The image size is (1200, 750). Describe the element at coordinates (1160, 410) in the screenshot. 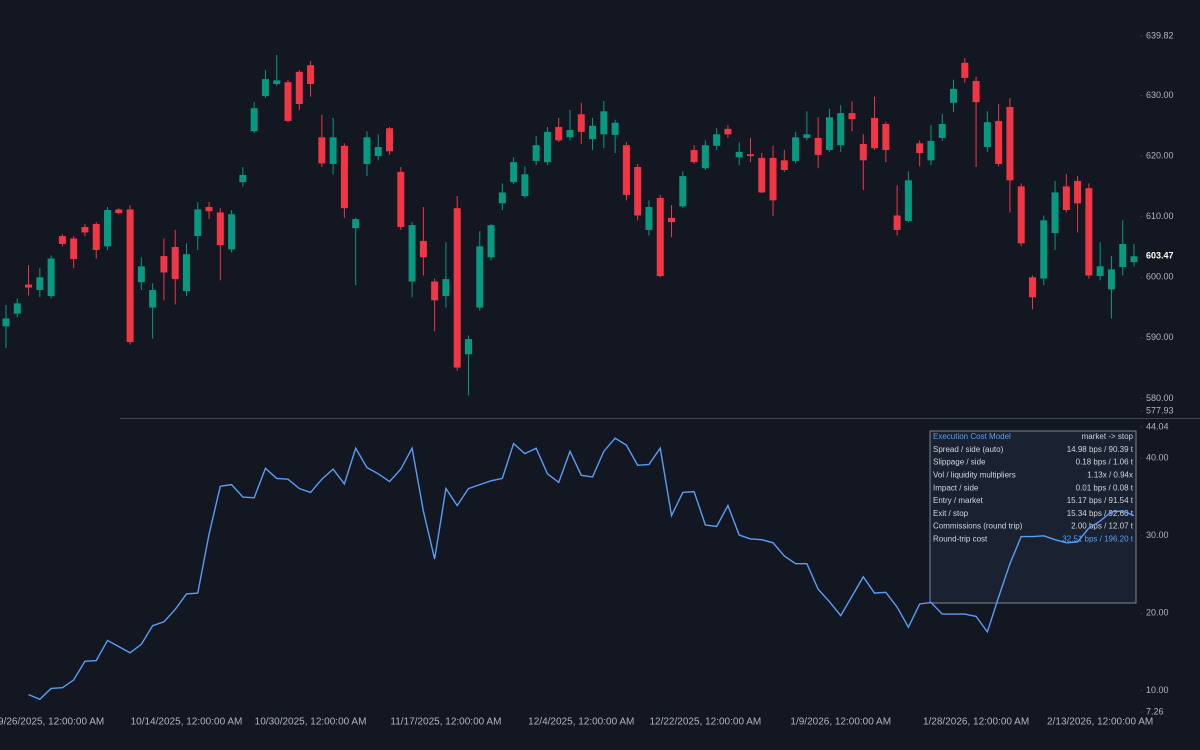

I see `y-tick-label: 577.93` at that location.